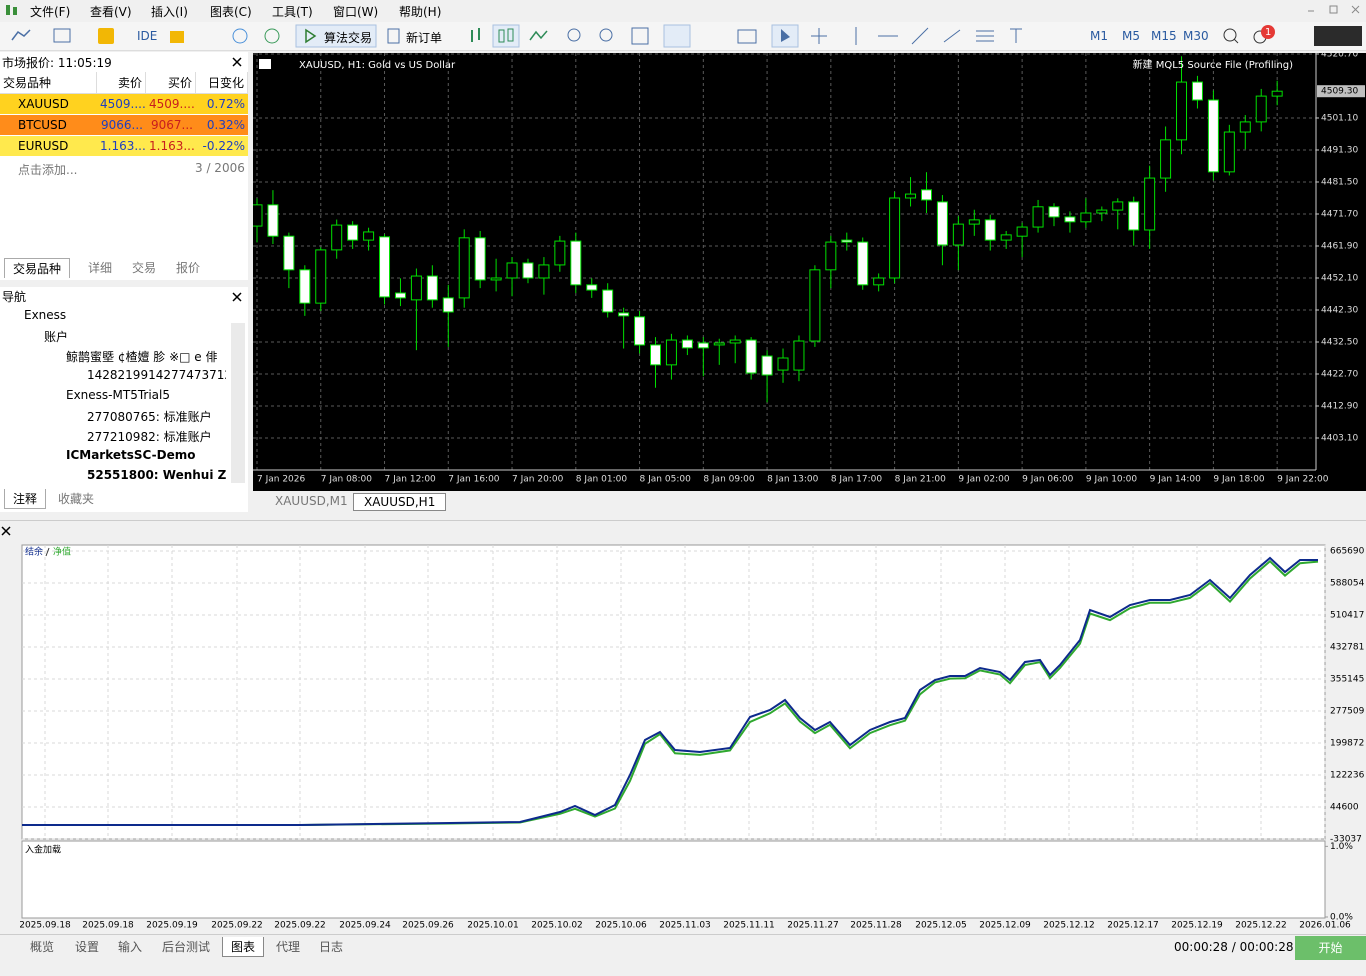  I want to click on nav-item: Exness, so click(45, 315).